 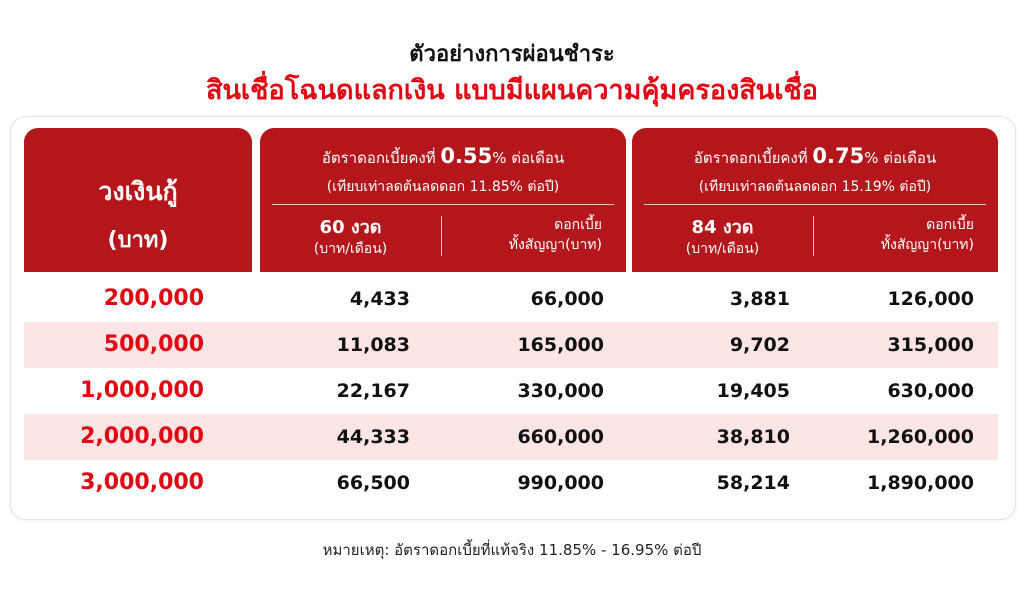 What do you see at coordinates (930, 345) in the screenshot?
I see `interest-84-cell: 315,000` at bounding box center [930, 345].